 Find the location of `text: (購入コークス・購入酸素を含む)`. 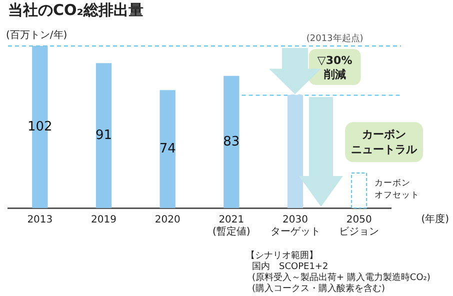

text: (購入コークス・購入酸素を含む) is located at coordinates (319, 288).